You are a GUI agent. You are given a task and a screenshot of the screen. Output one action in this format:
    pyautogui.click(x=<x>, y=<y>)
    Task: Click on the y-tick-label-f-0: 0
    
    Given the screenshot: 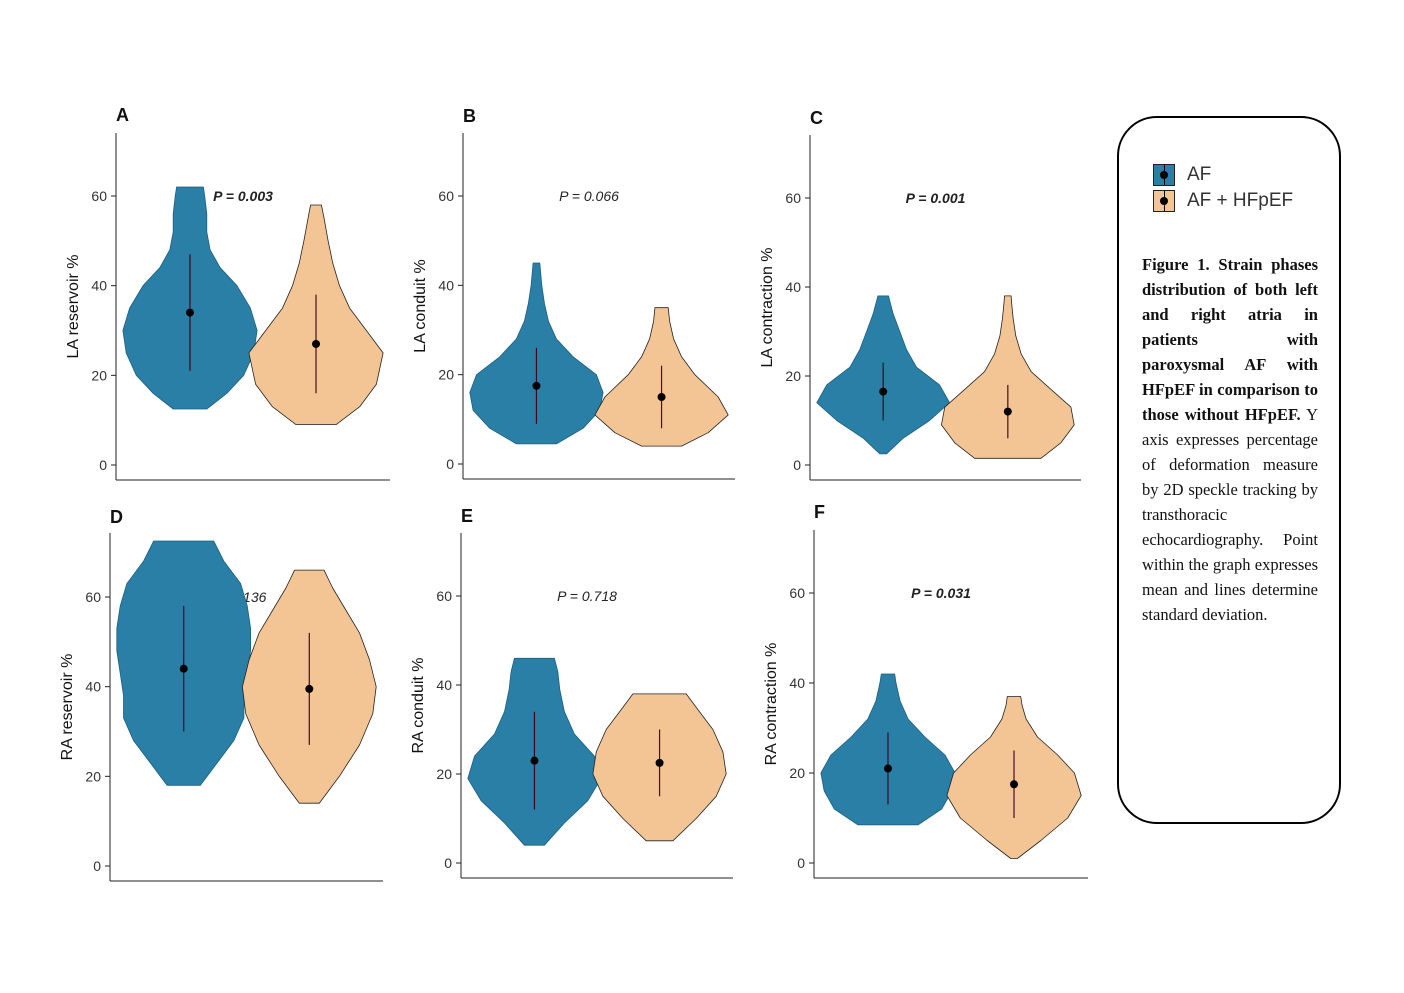 What is the action you would take?
    pyautogui.click(x=801, y=863)
    